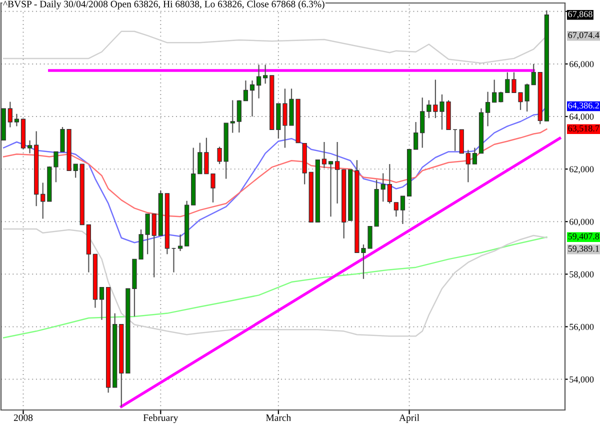 Image resolution: width=600 pixels, height=428 pixels. Describe the element at coordinates (583, 106) in the screenshot. I see `text: 64,386.2` at that location.